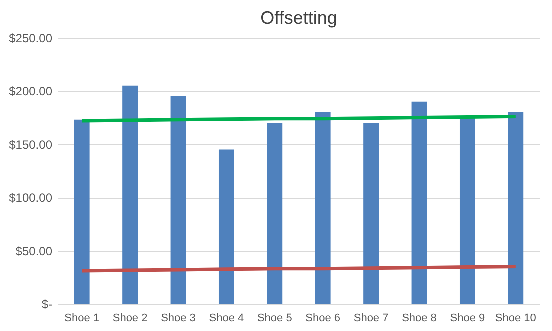 The height and width of the screenshot is (331, 552). I want to click on x-tick-label: Shoe 3, so click(178, 318).